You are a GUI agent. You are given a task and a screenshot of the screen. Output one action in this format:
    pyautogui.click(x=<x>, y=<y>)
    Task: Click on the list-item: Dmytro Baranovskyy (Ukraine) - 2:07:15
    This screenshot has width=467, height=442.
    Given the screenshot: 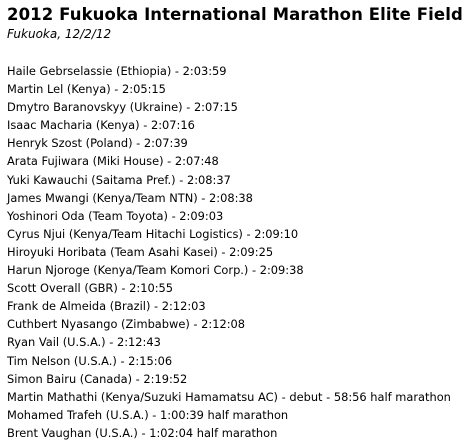 What is the action you would take?
    pyautogui.click(x=122, y=107)
    